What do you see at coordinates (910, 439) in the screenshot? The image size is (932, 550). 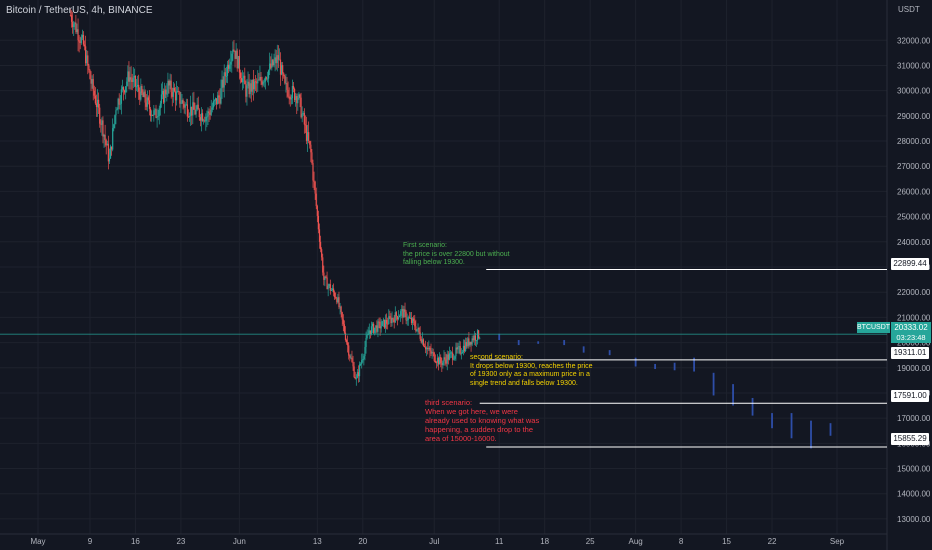 I see `price-tag-15855: 15855.29` at bounding box center [910, 439].